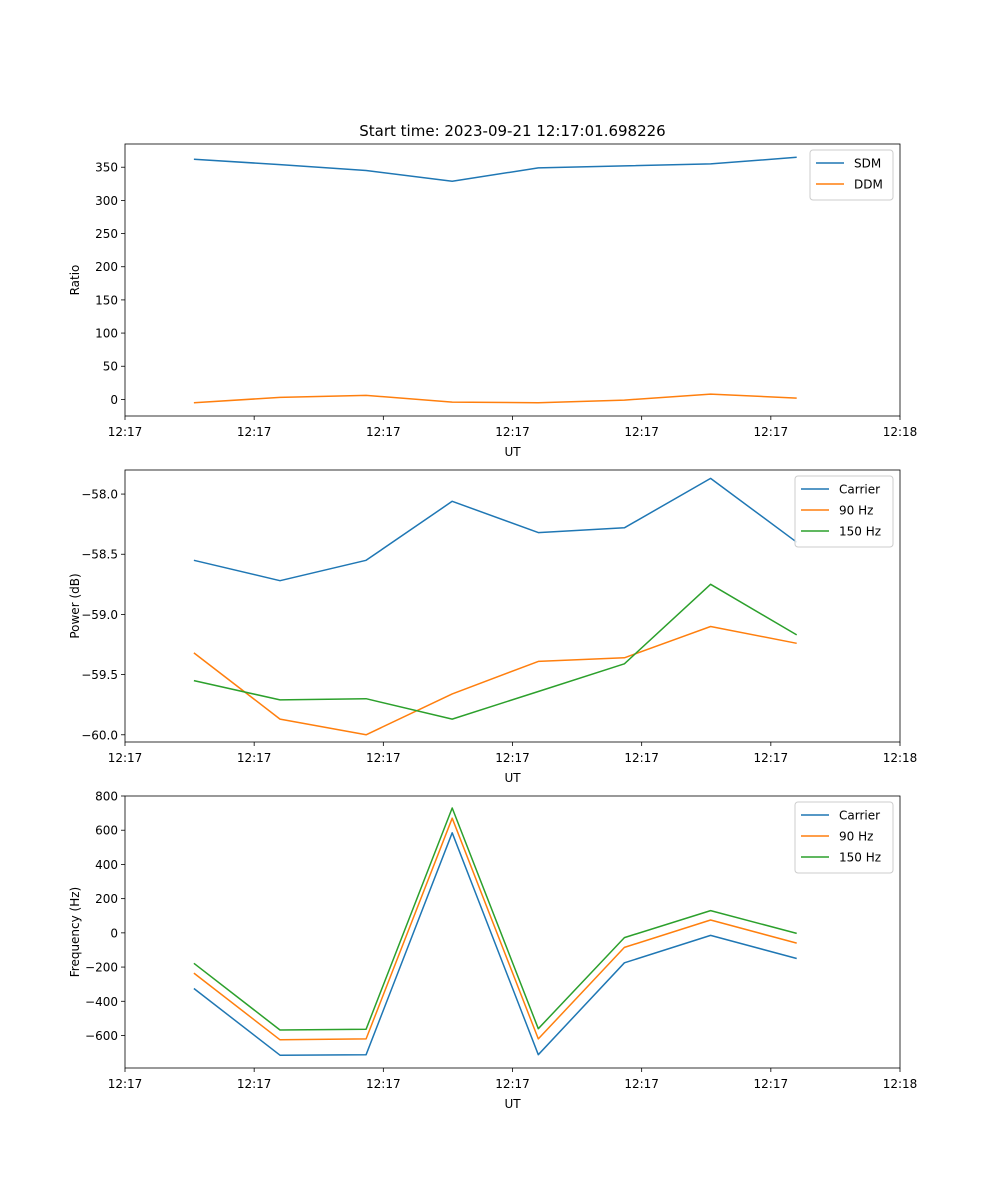  Describe the element at coordinates (106, 797) in the screenshot. I see `y-tick-label: 800` at that location.